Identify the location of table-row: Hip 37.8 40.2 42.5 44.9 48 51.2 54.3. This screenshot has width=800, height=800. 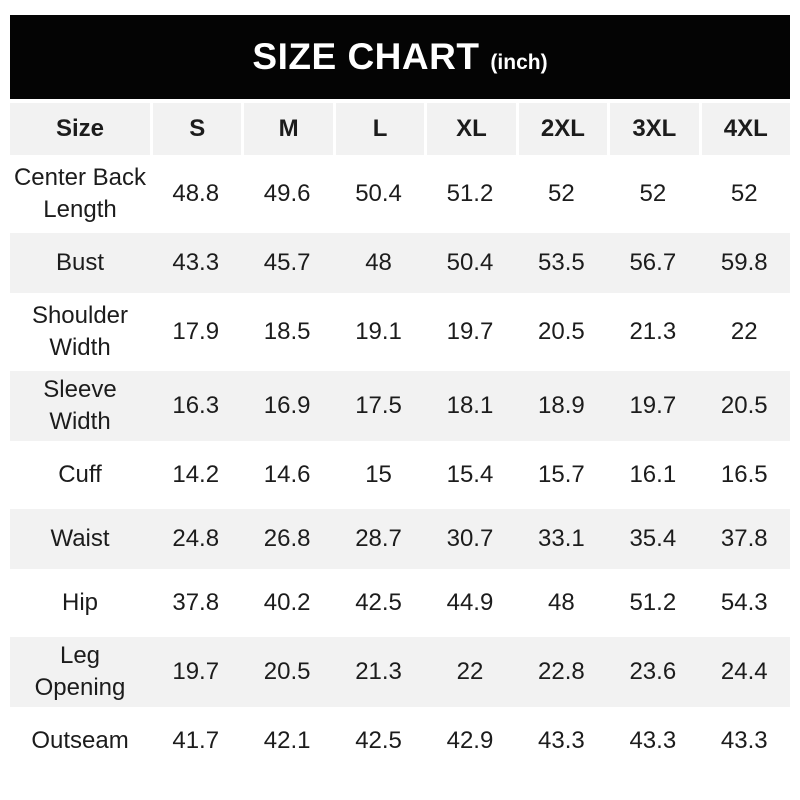
(400, 603).